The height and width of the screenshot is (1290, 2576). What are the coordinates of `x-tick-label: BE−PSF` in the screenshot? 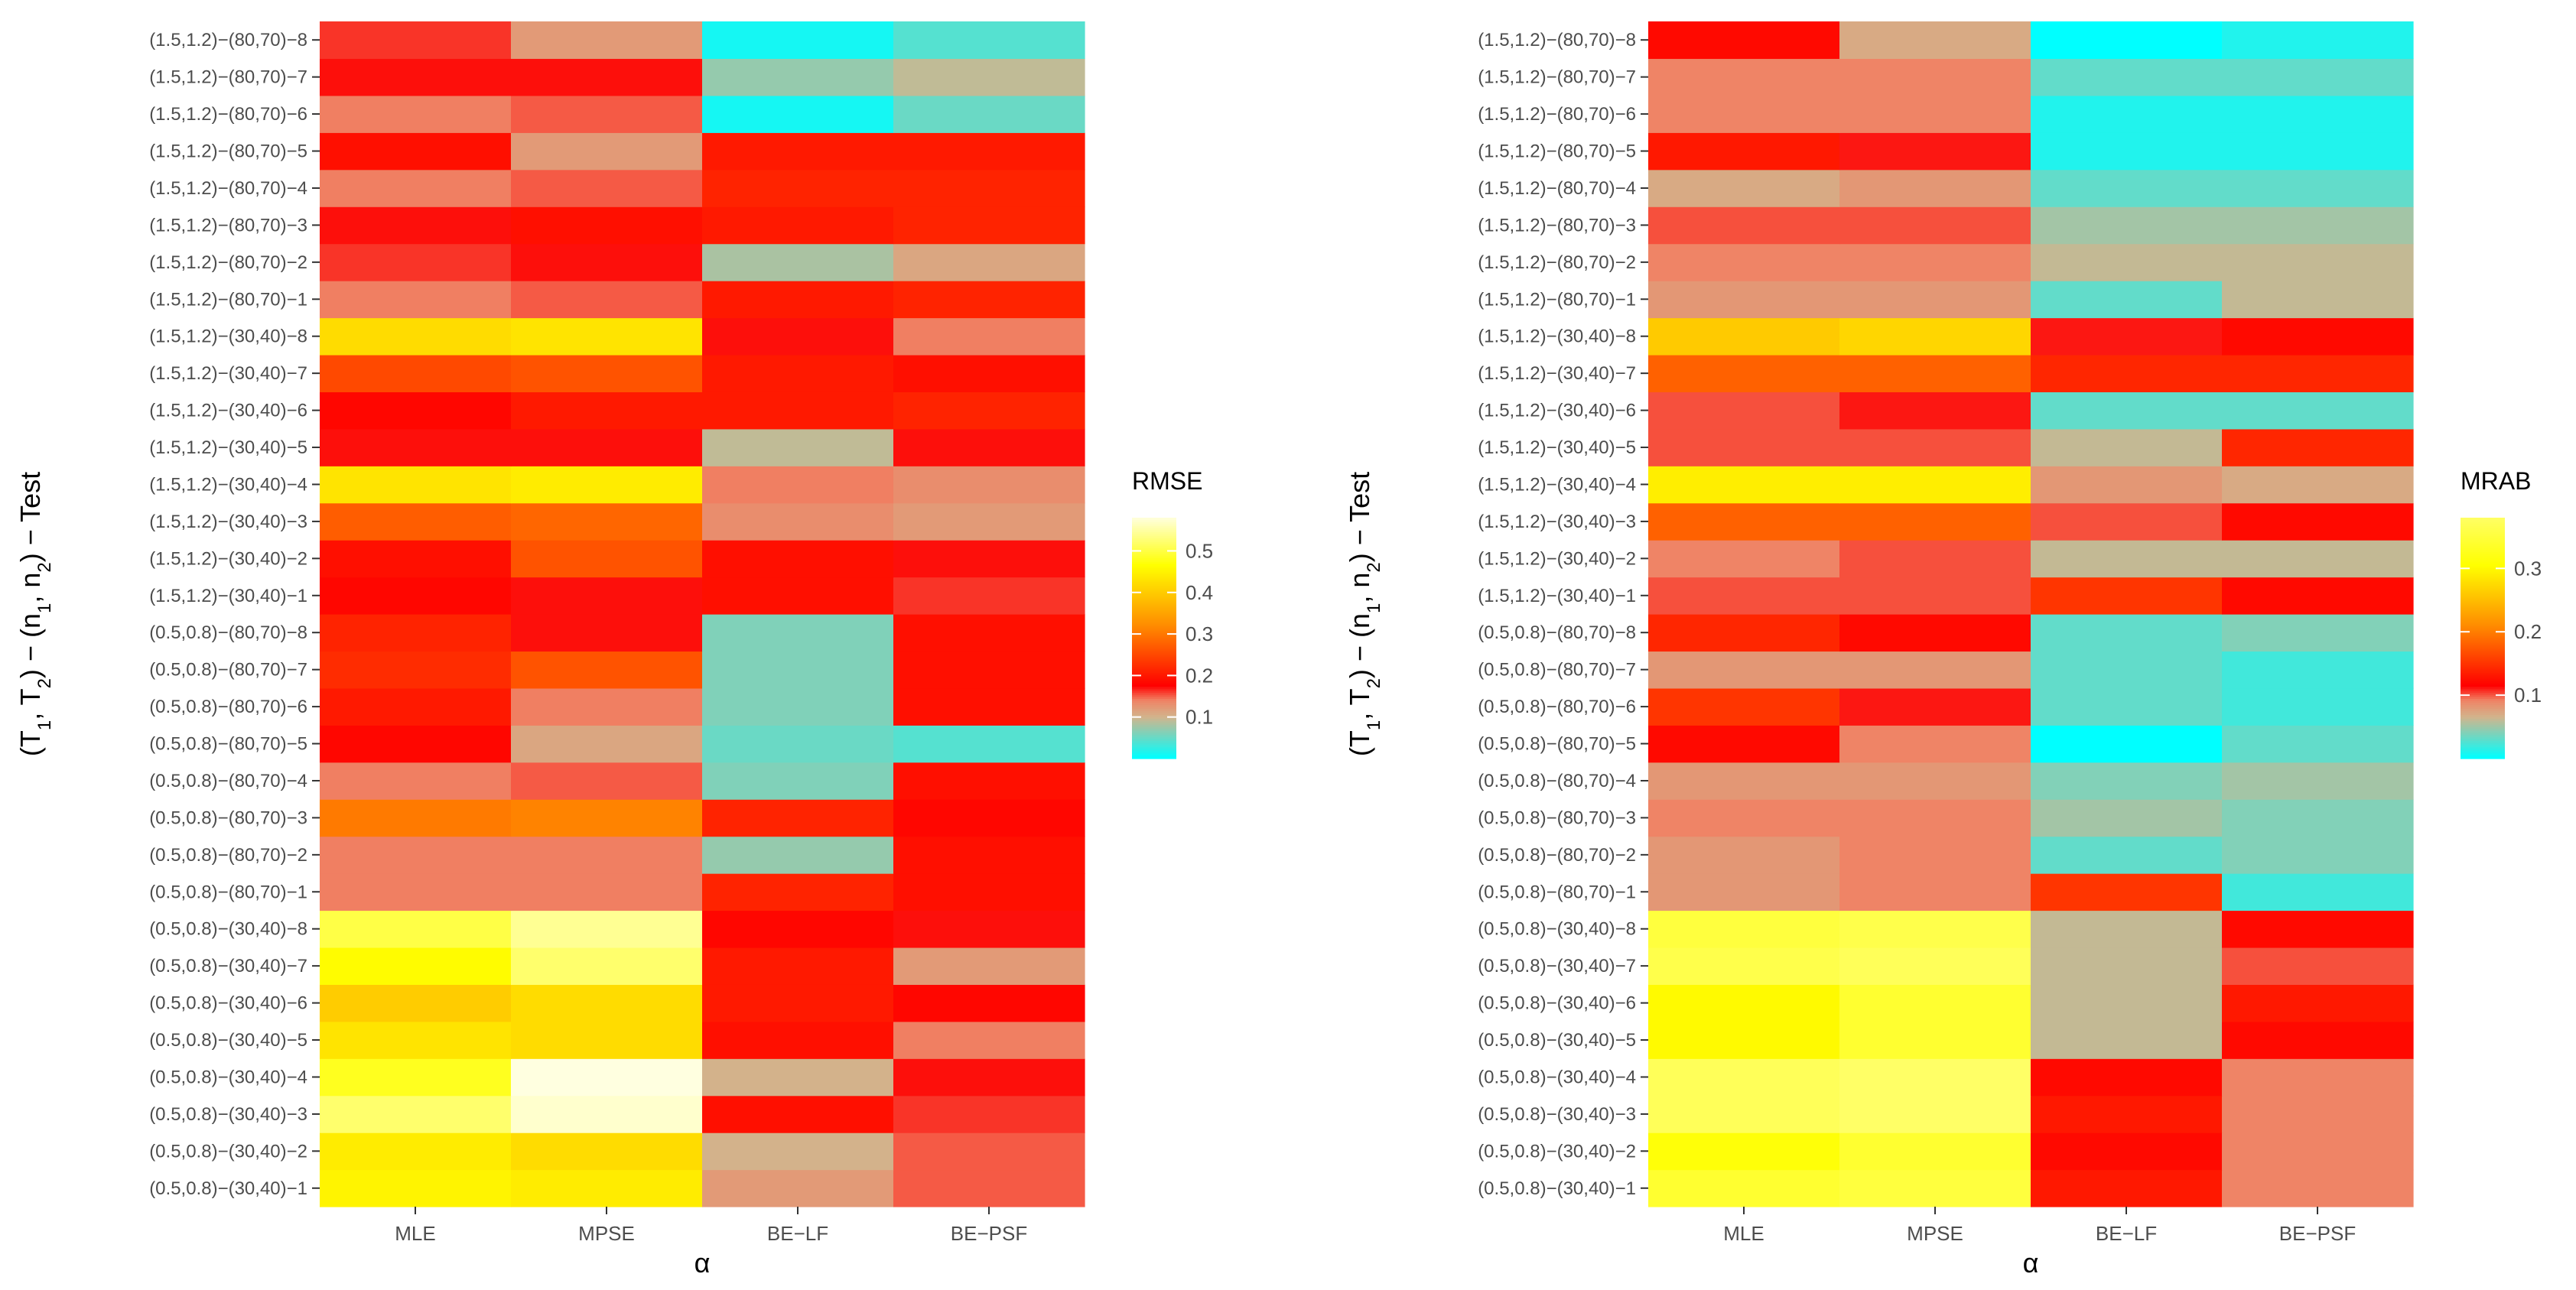 It's located at (2317, 1233).